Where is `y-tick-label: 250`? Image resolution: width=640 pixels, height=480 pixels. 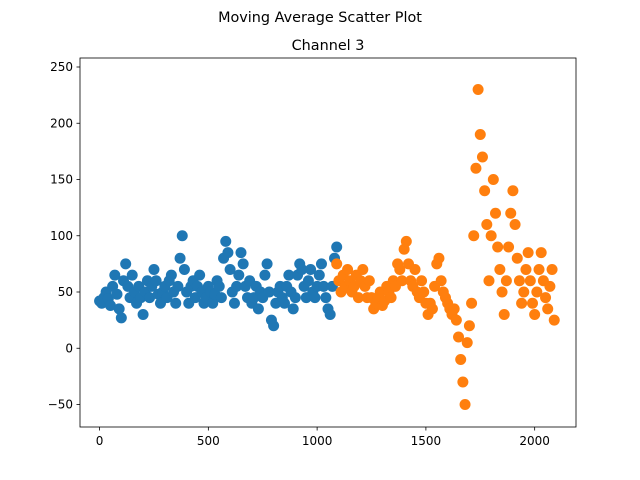
y-tick-label: 250 is located at coordinates (61, 67).